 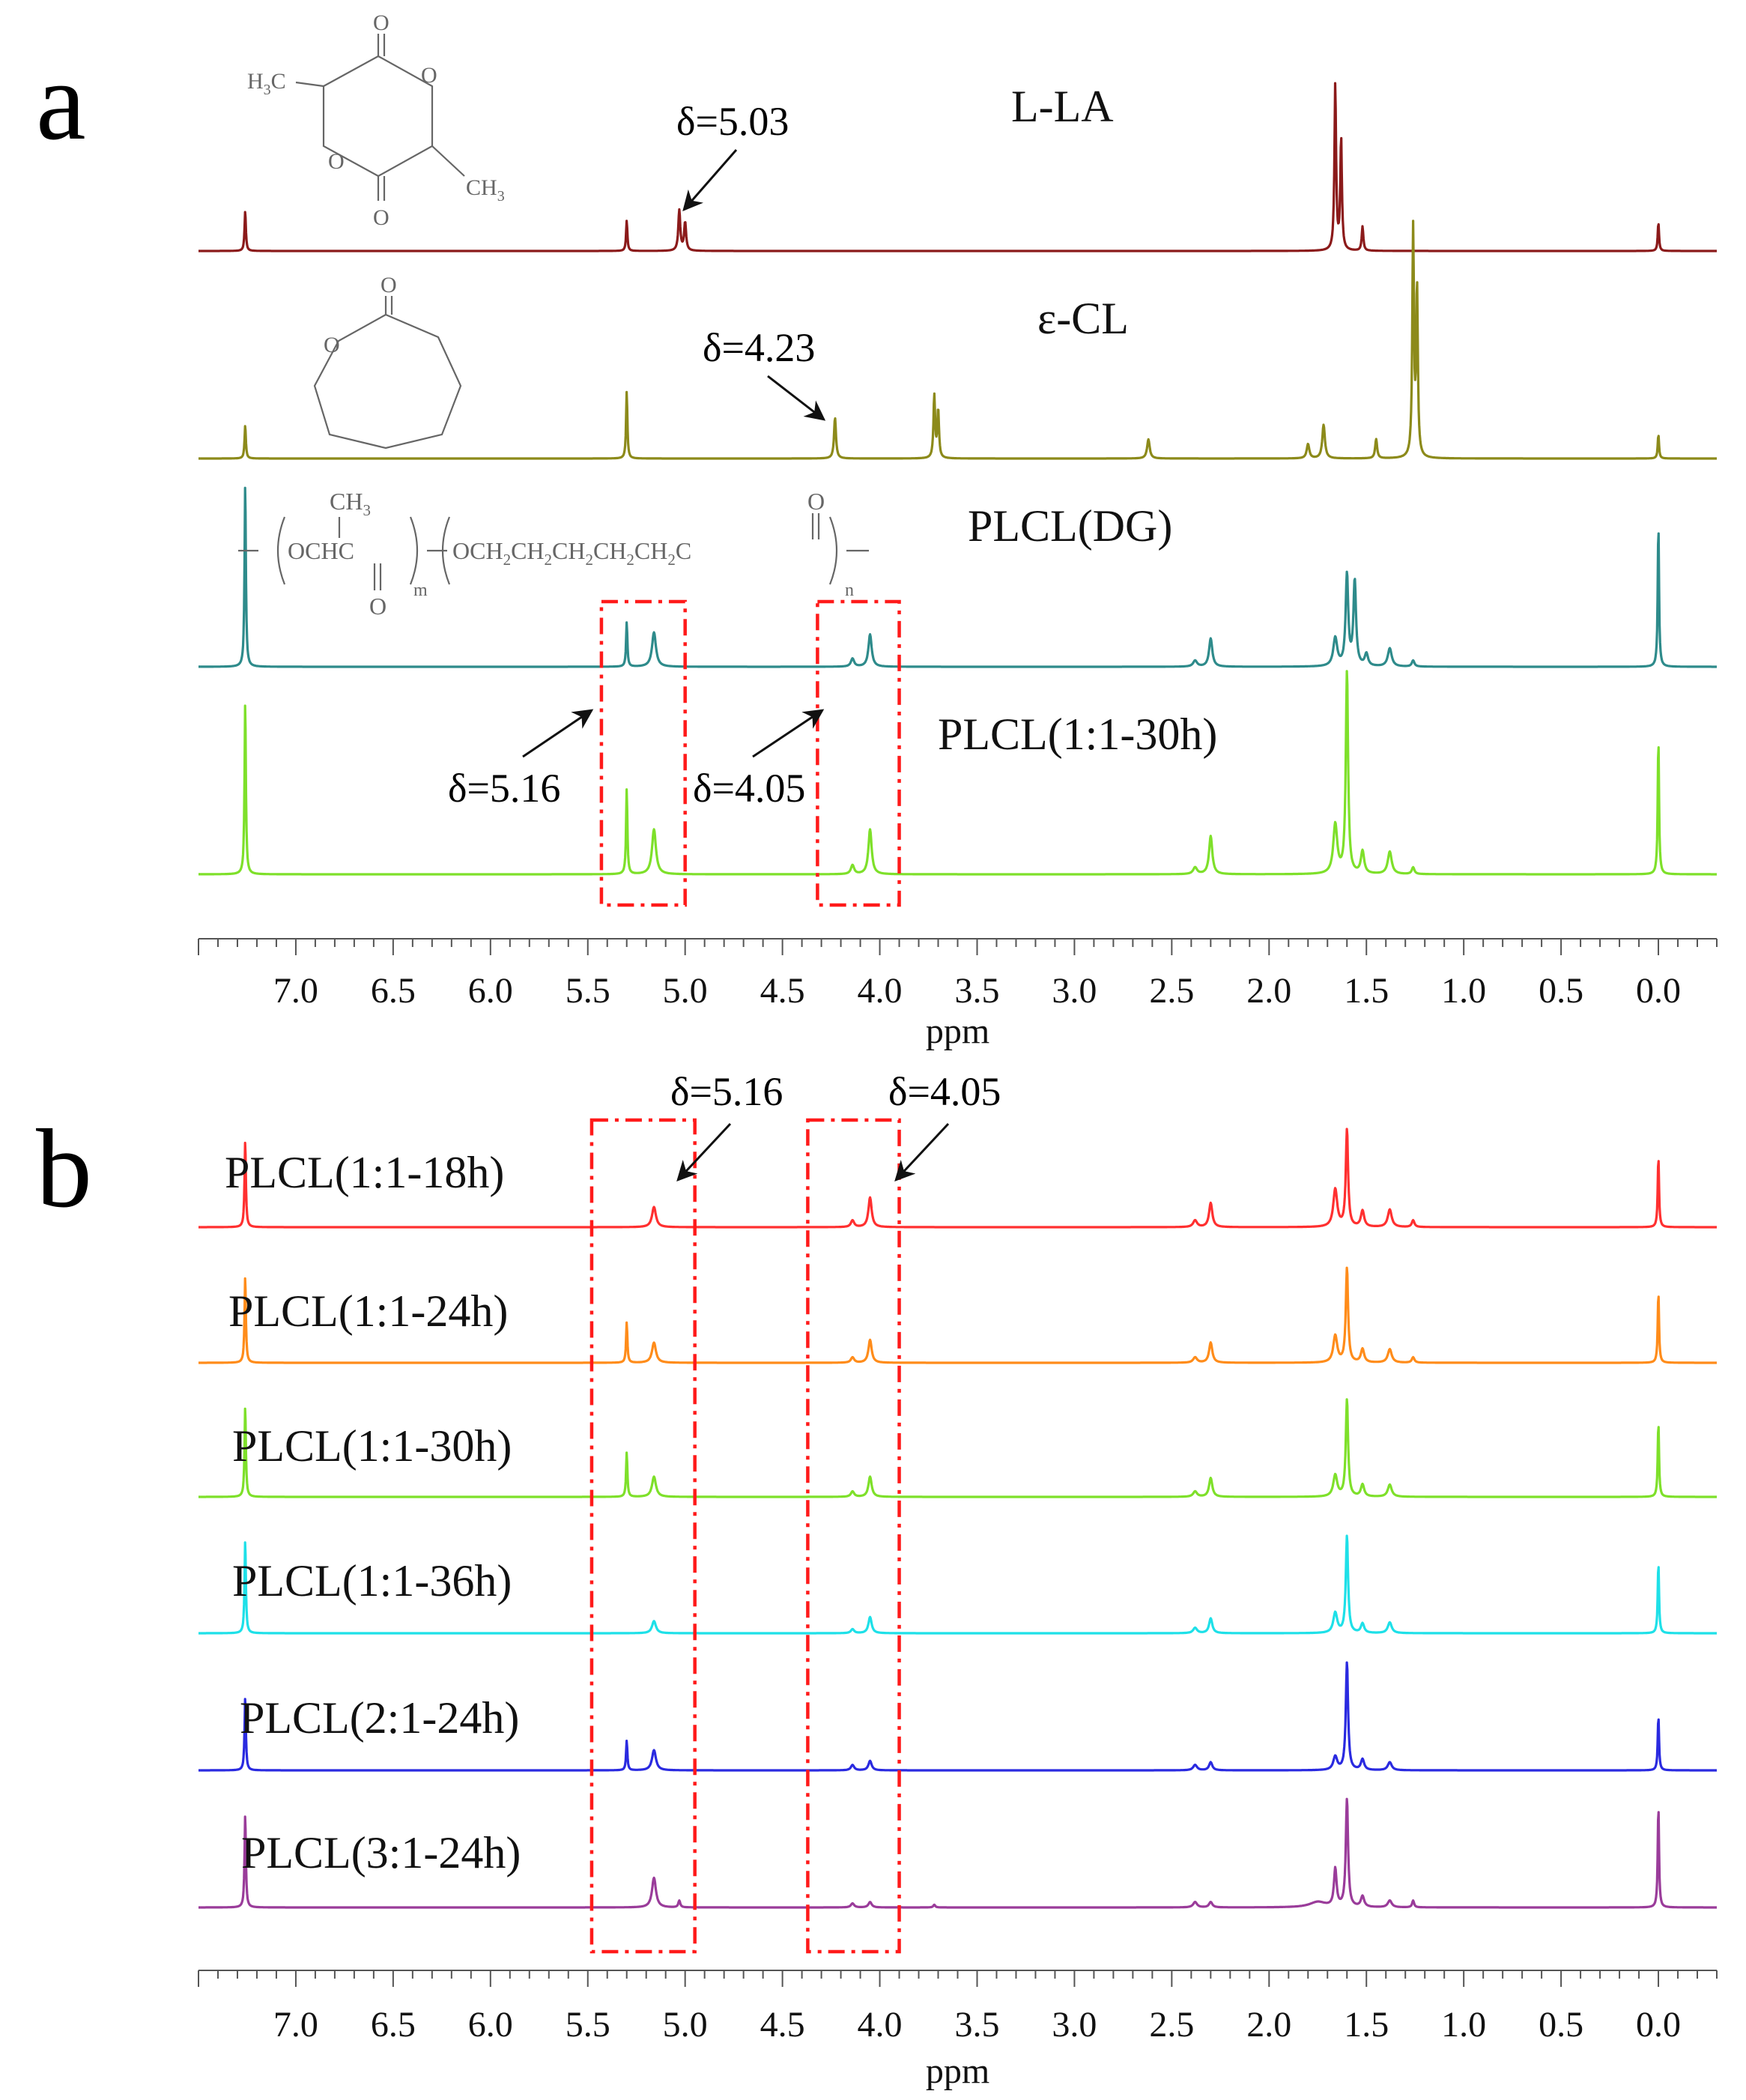 What do you see at coordinates (788, 733) in the screenshot?
I see `annotation-plcl-4-05-arrow` at bounding box center [788, 733].